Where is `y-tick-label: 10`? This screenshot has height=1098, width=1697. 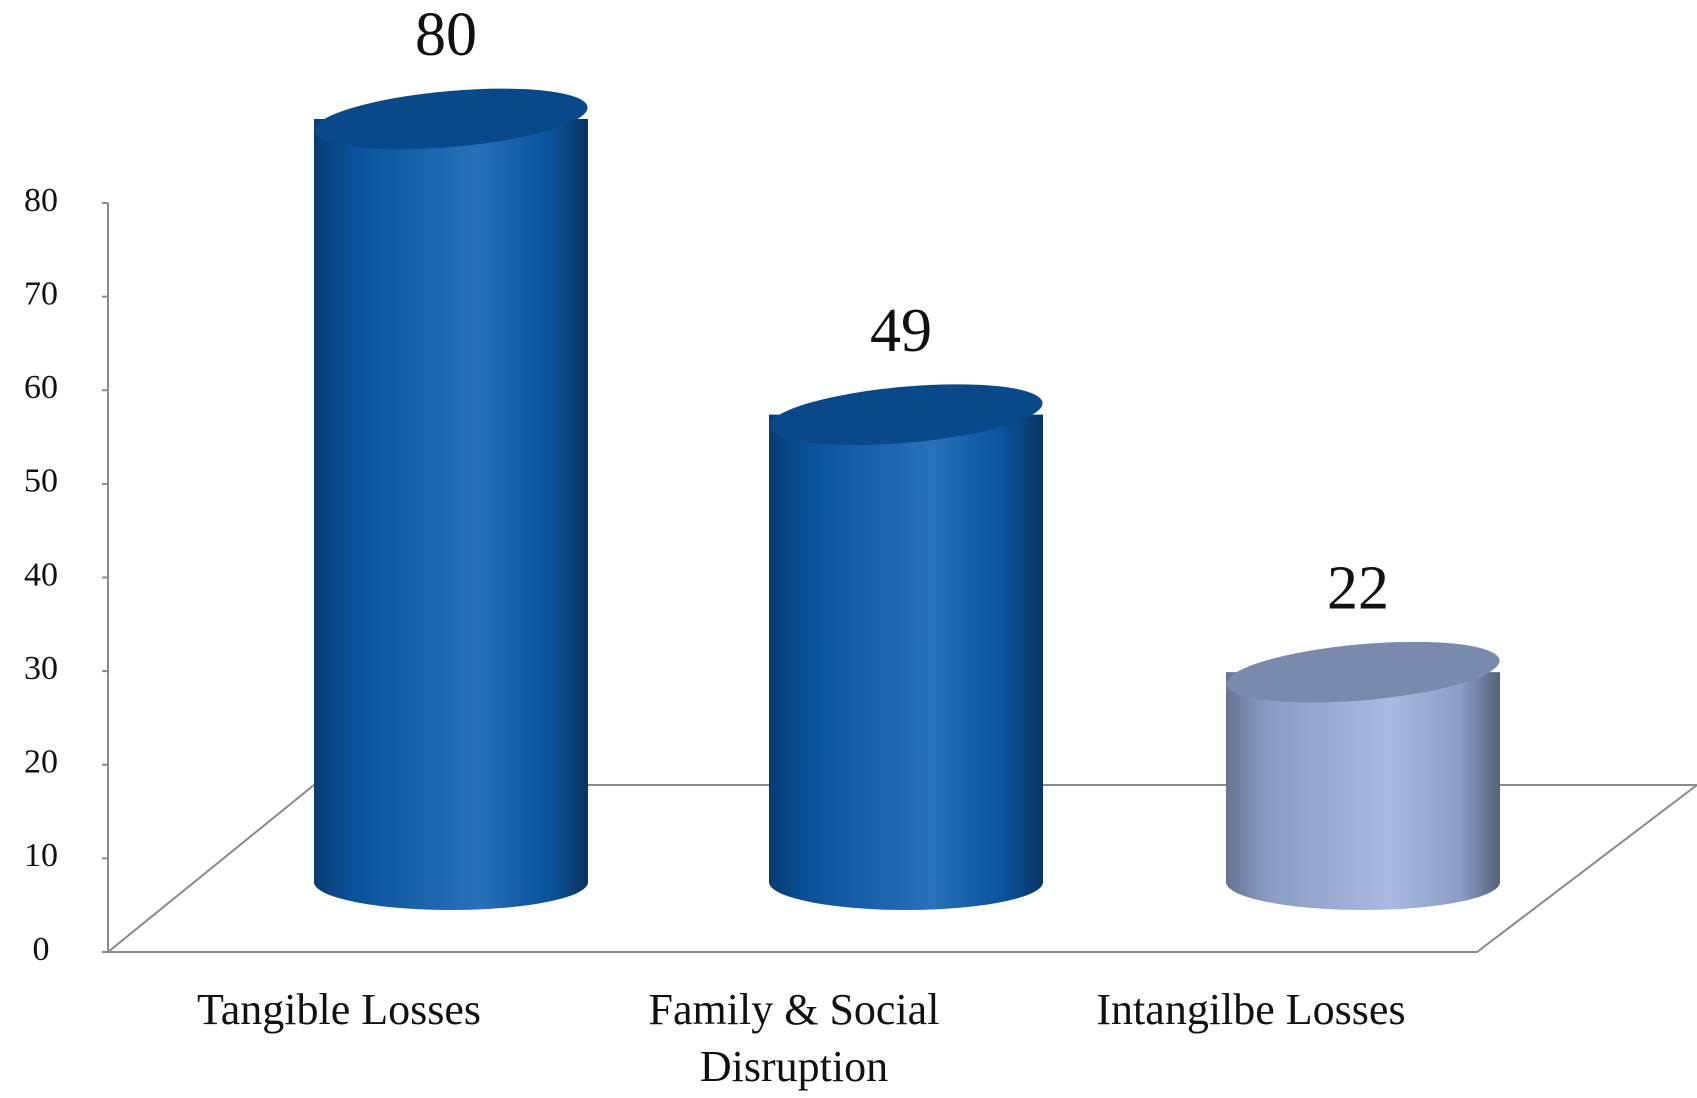 y-tick-label: 10 is located at coordinates (41, 855).